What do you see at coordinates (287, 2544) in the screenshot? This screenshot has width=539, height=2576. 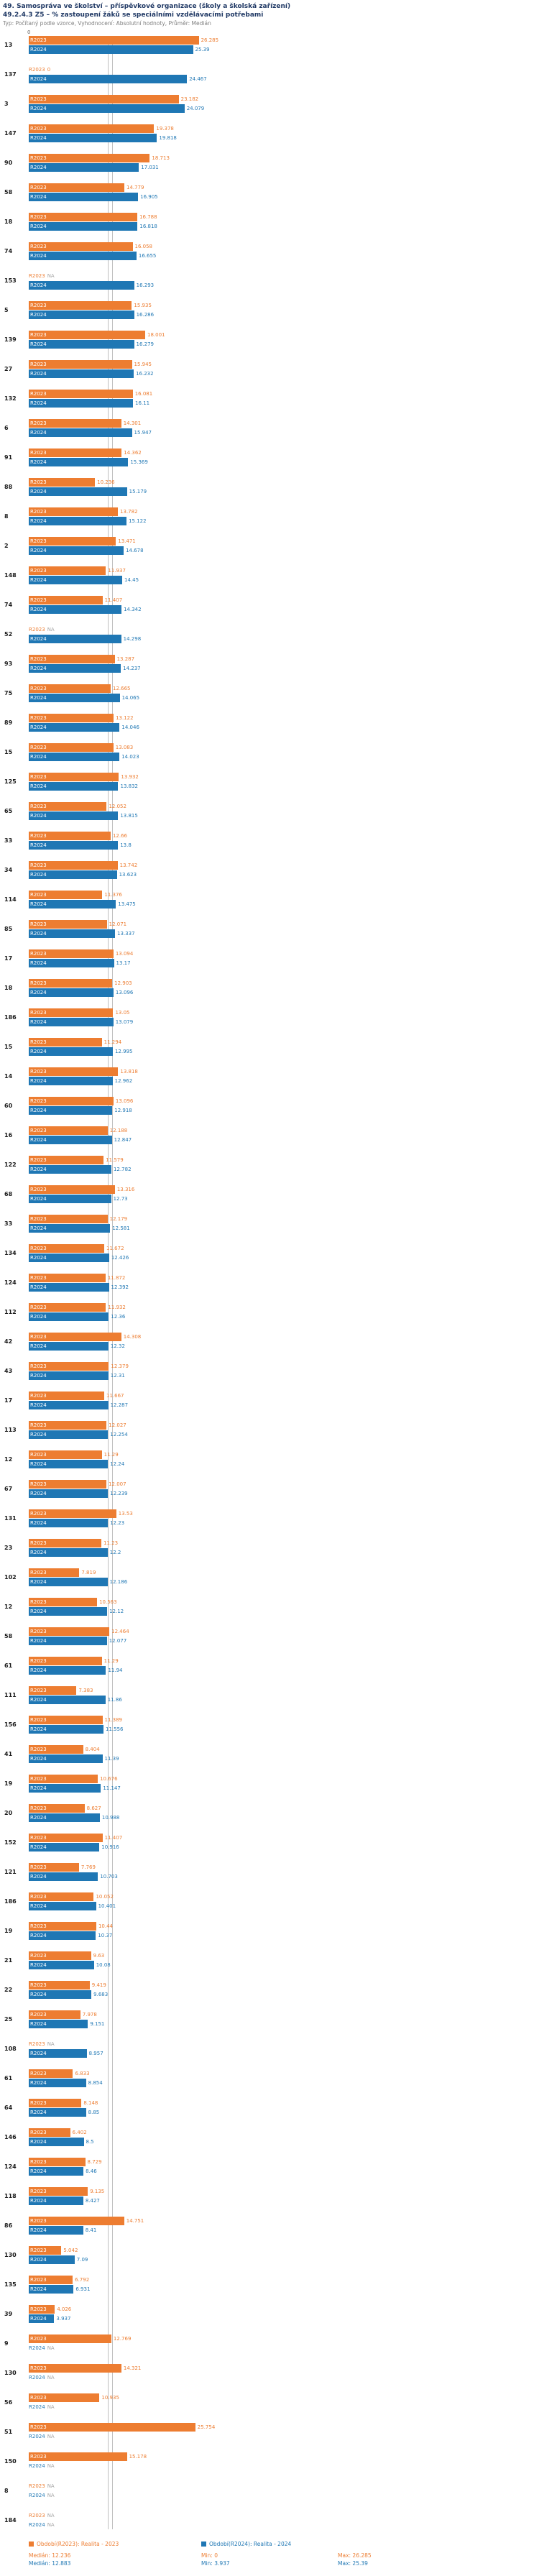 I see `legend-item-2024: Období(R2024): Realita - 2024` at bounding box center [287, 2544].